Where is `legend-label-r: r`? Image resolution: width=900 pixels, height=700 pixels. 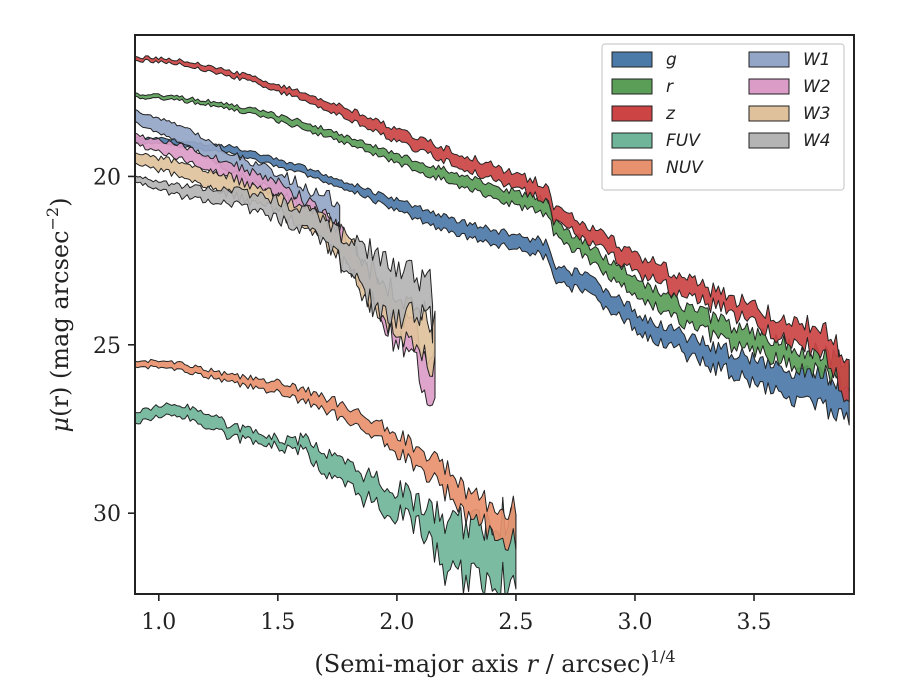 legend-label-r: r is located at coordinates (670, 87).